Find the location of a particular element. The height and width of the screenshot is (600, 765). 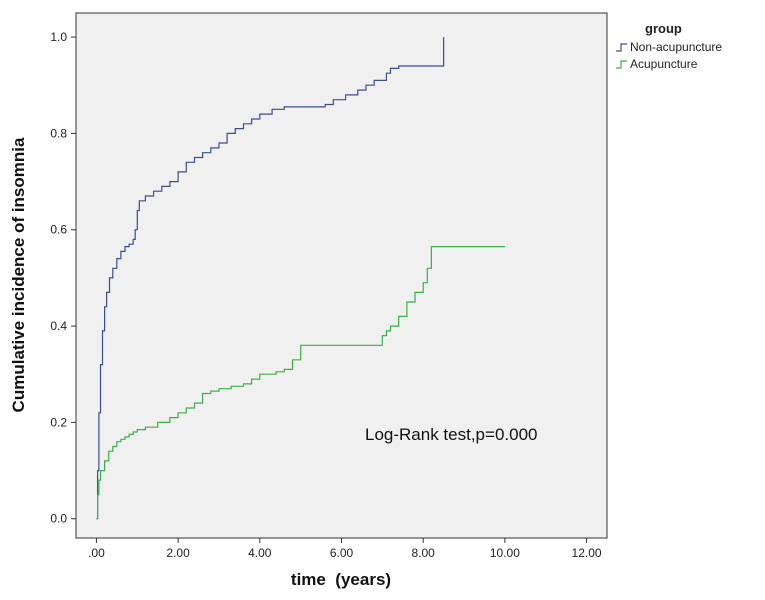

x-tick-label: 8.00 is located at coordinates (424, 553).